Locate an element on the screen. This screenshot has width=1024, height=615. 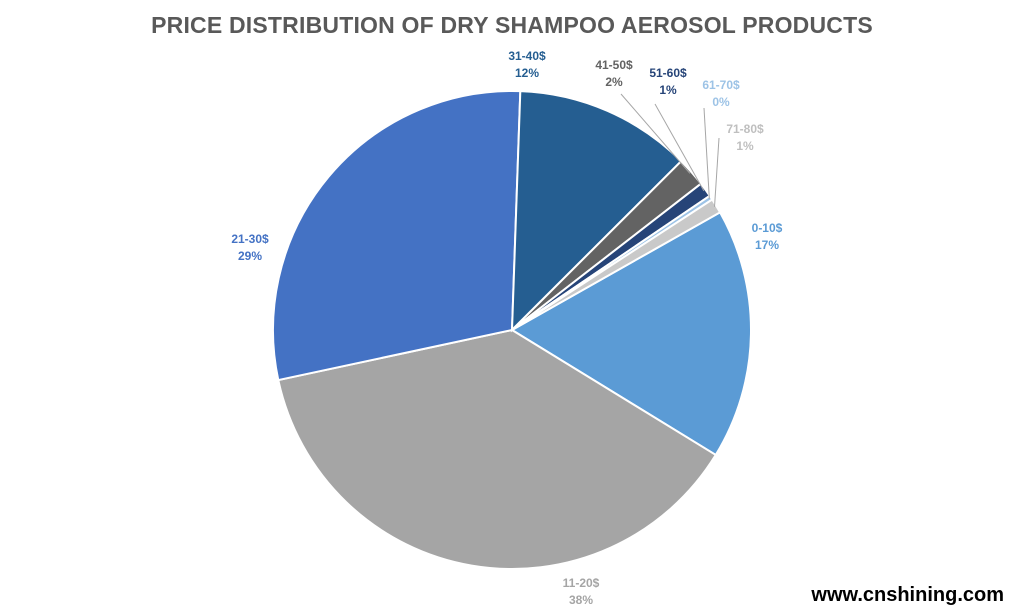
slice-label: 61-70$ 0% is located at coordinates (721, 93).